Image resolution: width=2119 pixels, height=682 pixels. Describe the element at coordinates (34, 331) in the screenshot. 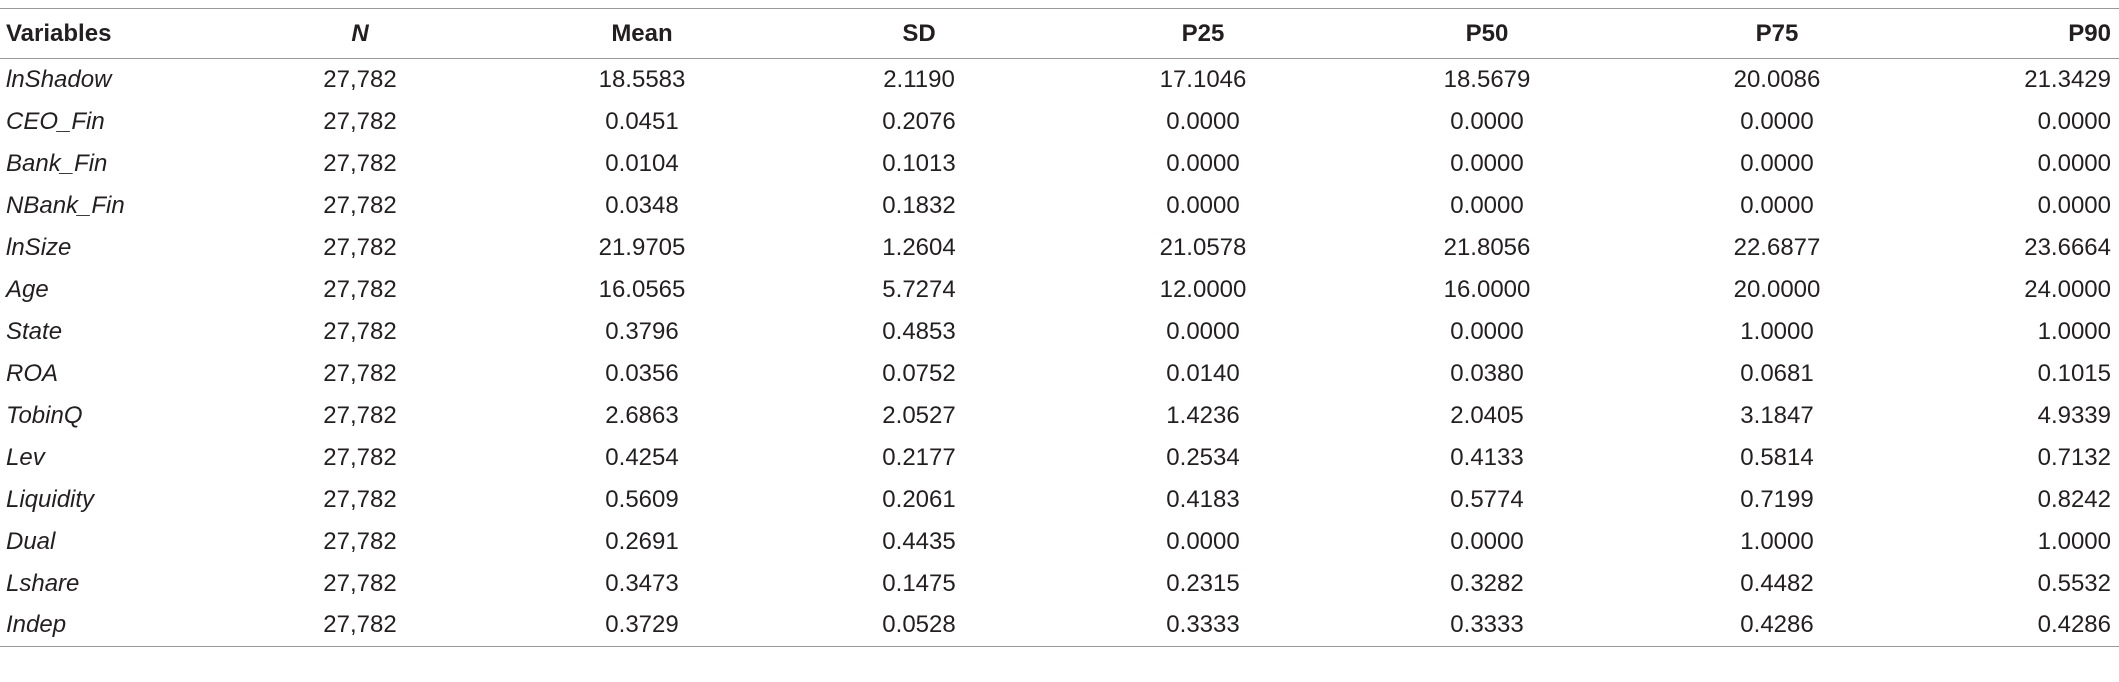

I see `variable-name: State` at that location.